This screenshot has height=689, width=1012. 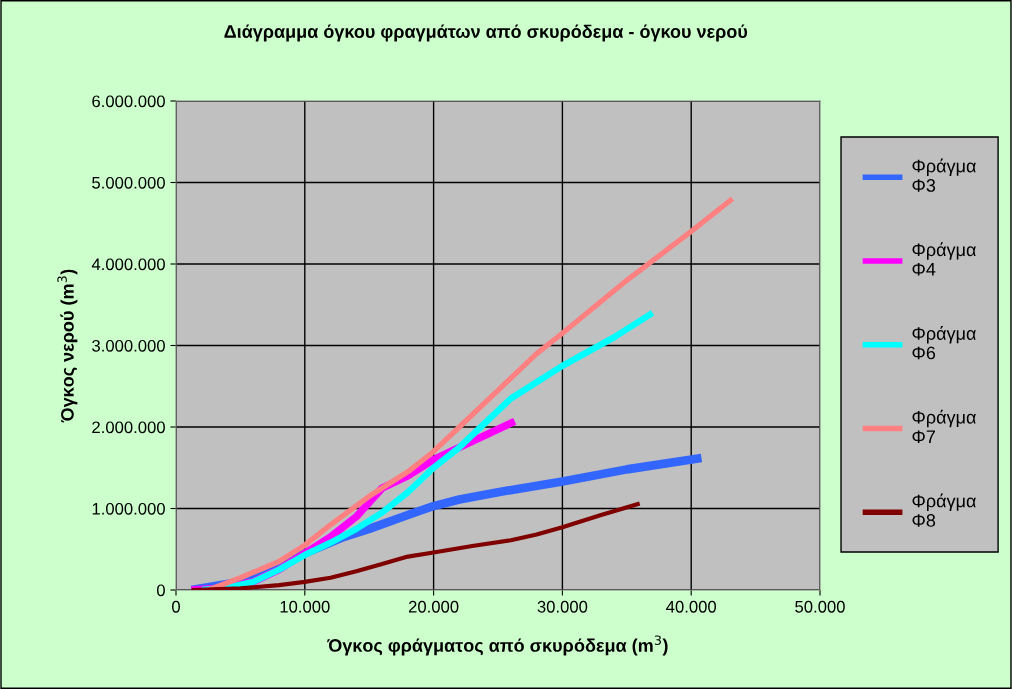 What do you see at coordinates (944, 343) in the screenshot?
I see `legend-label: Φράγμα Φ6` at bounding box center [944, 343].